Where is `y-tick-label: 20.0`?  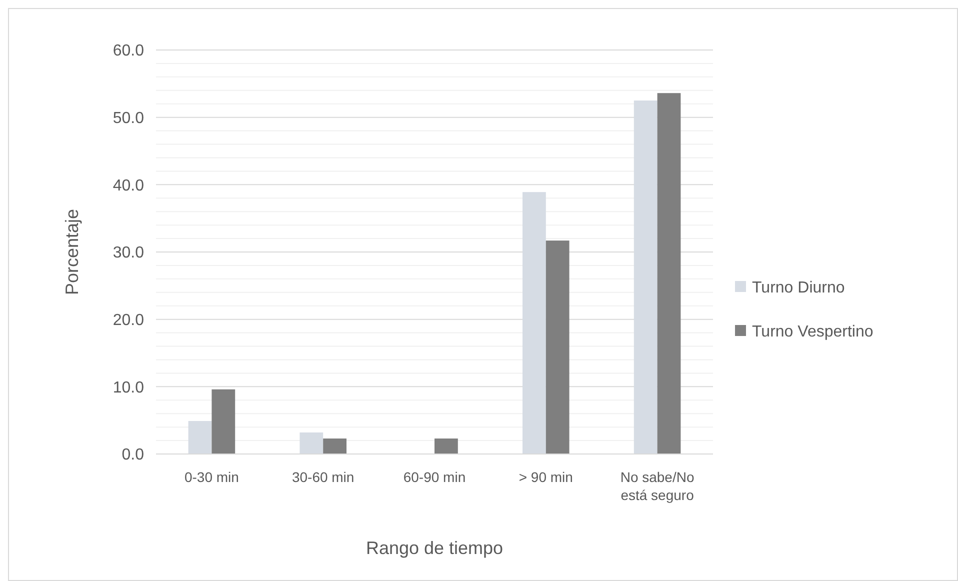 y-tick-label: 20.0 is located at coordinates (128, 320).